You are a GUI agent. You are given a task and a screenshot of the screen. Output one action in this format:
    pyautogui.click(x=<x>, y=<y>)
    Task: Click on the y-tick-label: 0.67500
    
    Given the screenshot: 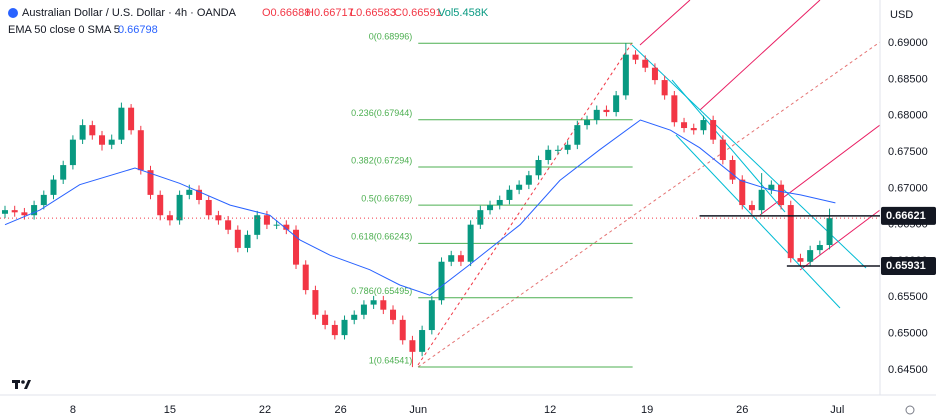 What is the action you would take?
    pyautogui.click(x=908, y=152)
    